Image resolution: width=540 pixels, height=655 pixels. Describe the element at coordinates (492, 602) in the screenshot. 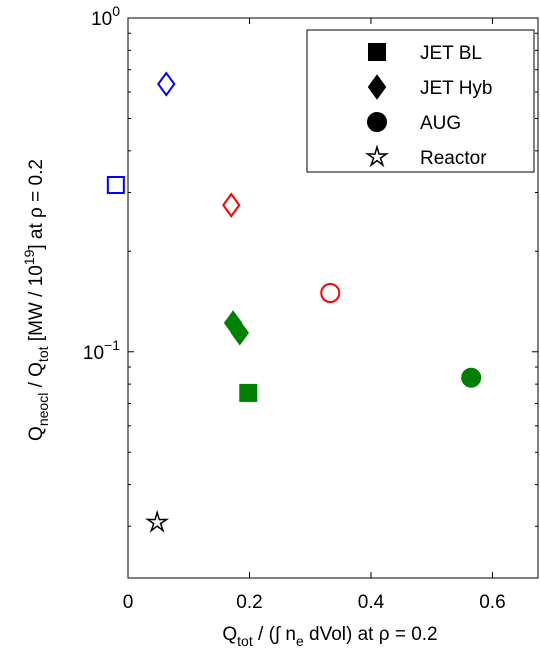

I see `x-tick-label: 0.6` at that location.